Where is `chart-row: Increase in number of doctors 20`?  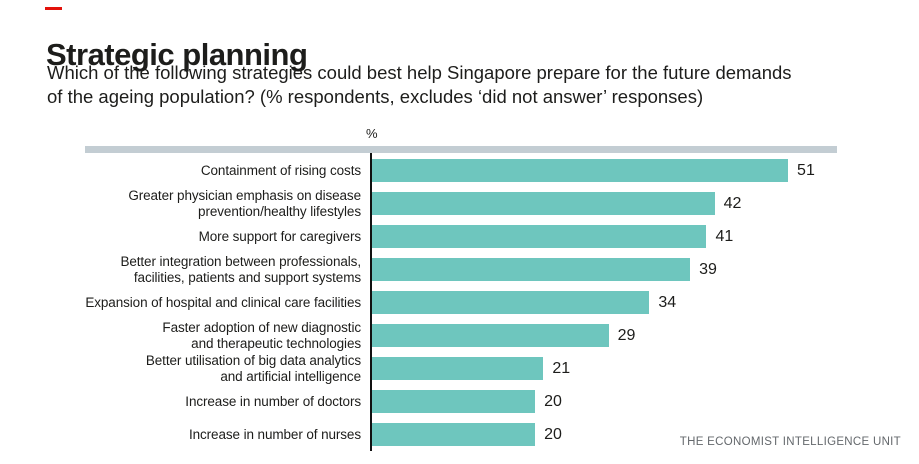 chart-row: Increase in number of doctors 20 is located at coordinates (448, 401).